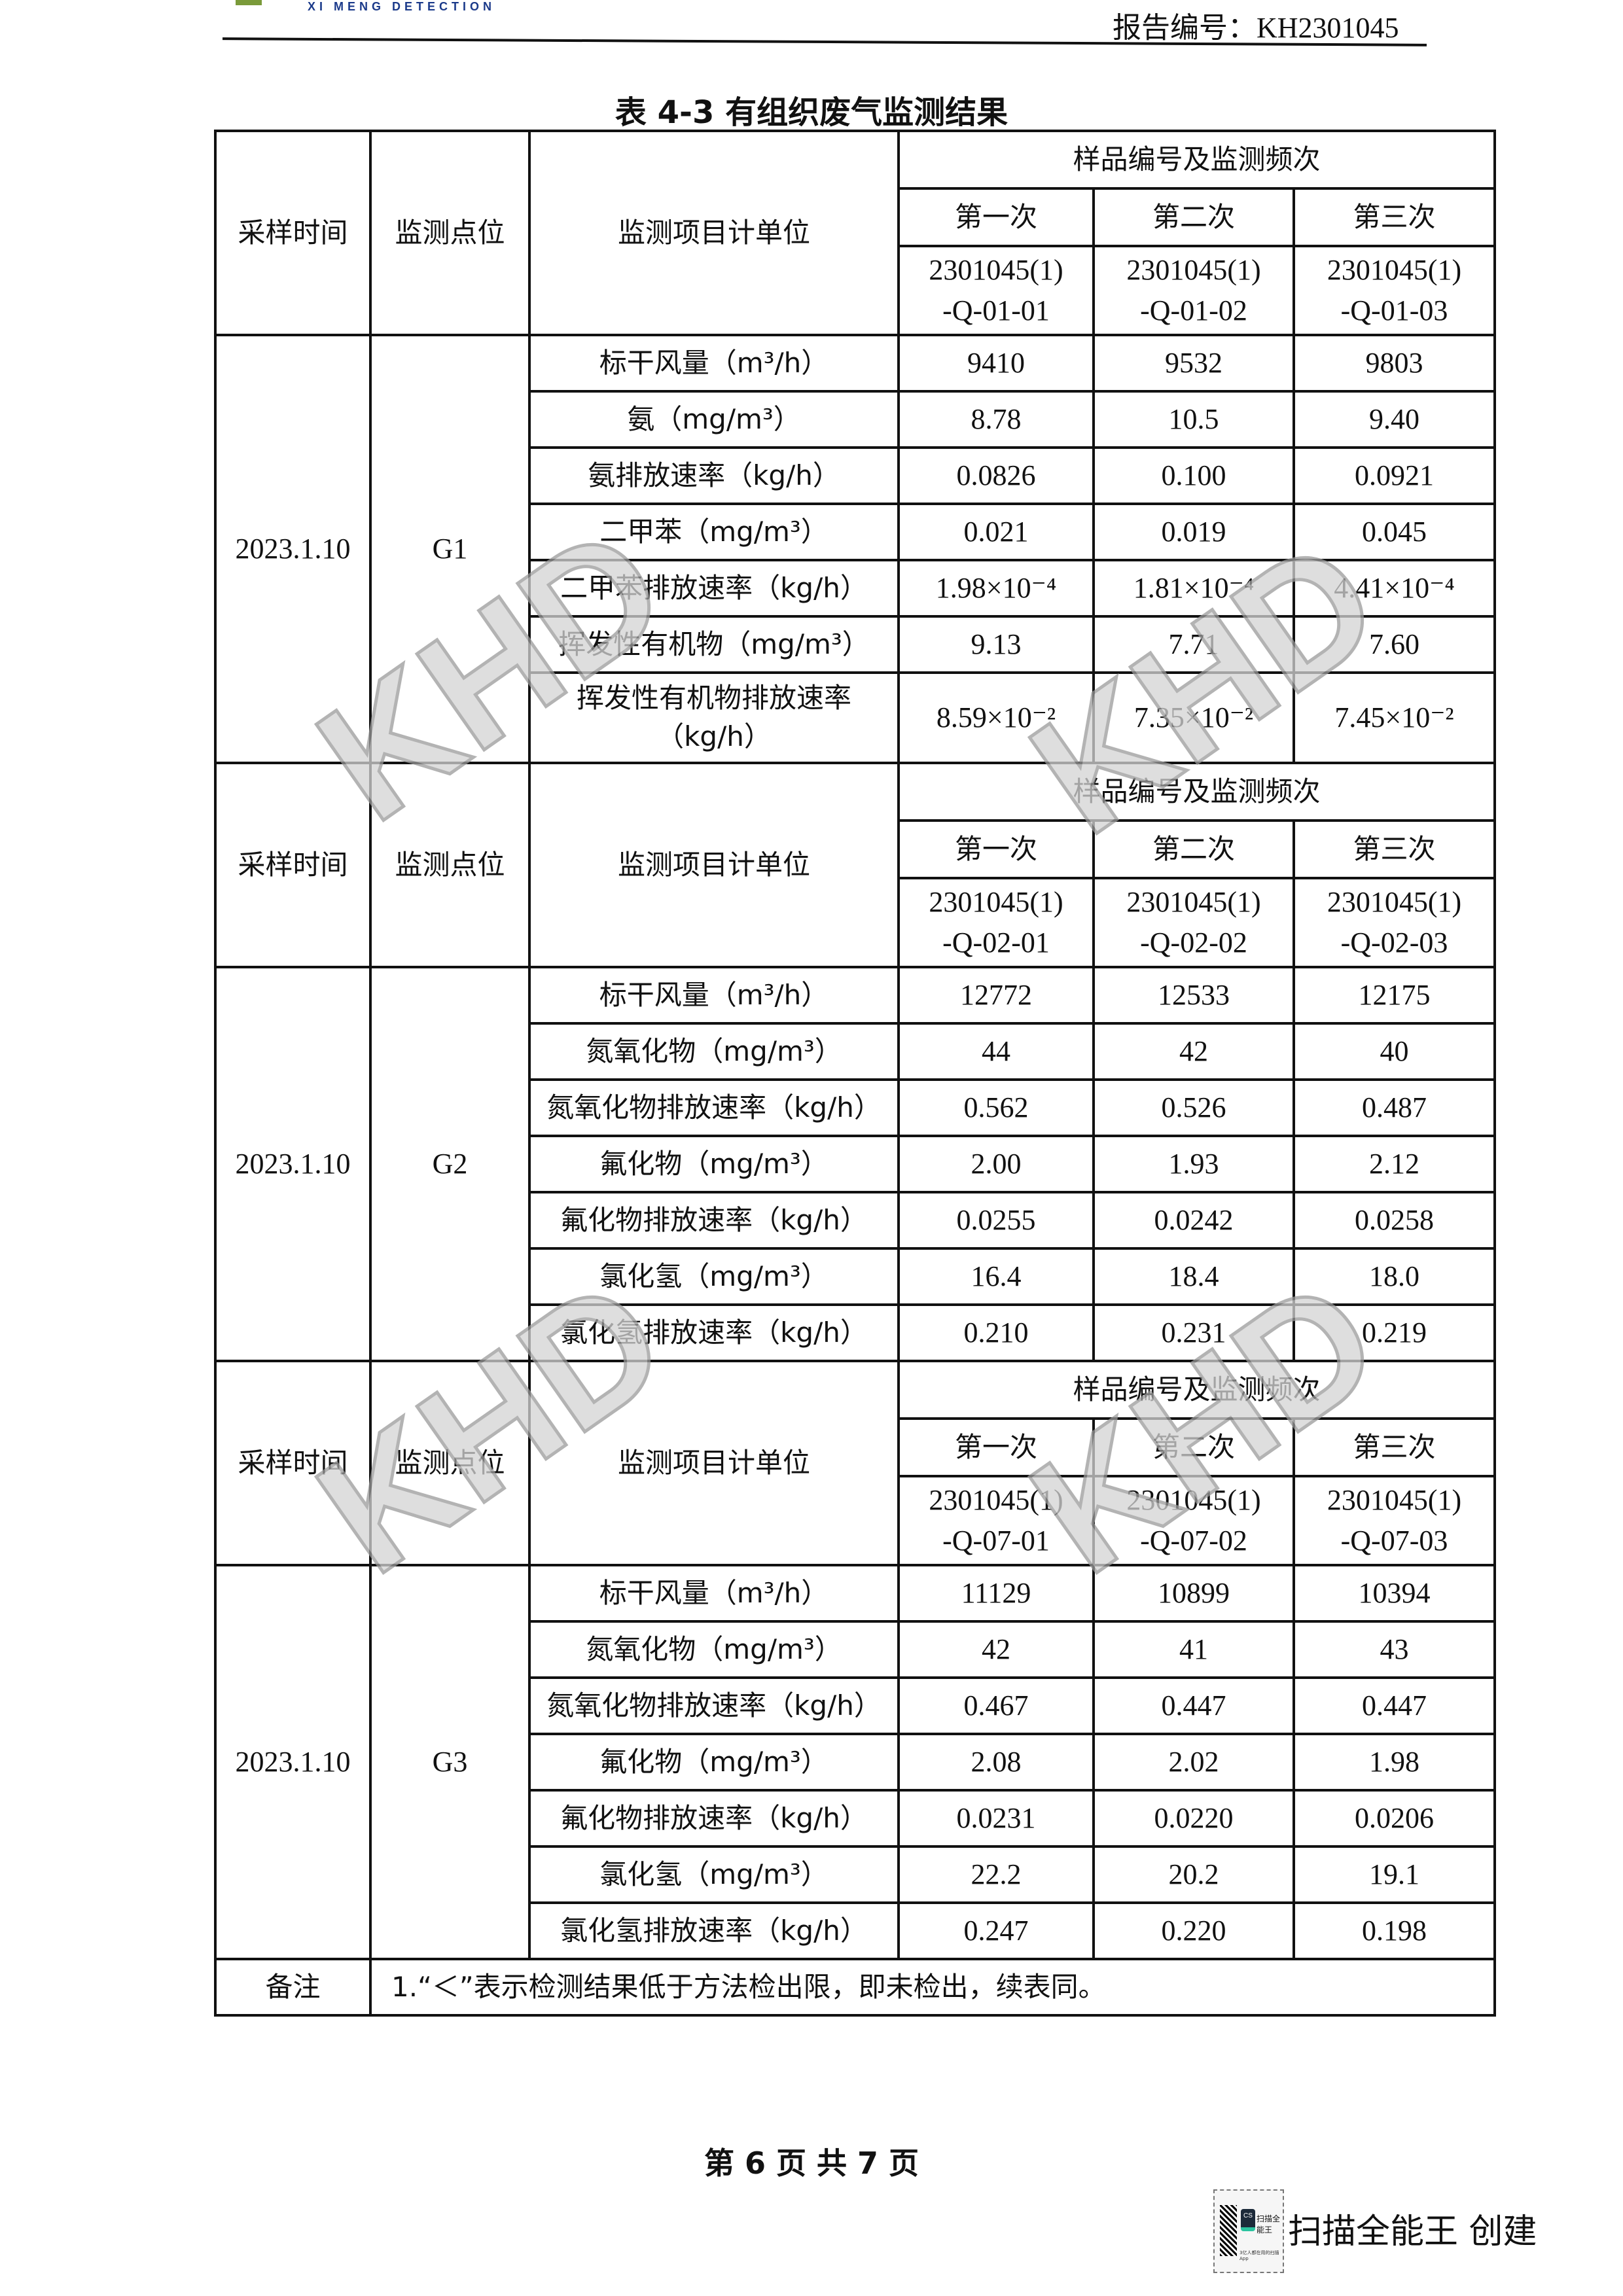 This screenshot has width=1623, height=2296. I want to click on table-row: 氨（mg/m³） 8.78 10.5 9.40, so click(855, 419).